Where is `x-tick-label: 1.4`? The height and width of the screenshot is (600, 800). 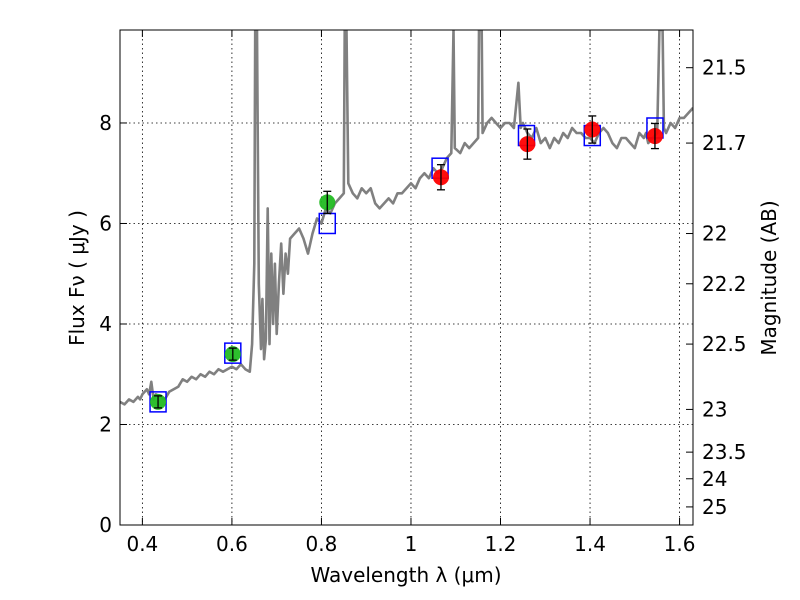
x-tick-label: 1.4 is located at coordinates (590, 544).